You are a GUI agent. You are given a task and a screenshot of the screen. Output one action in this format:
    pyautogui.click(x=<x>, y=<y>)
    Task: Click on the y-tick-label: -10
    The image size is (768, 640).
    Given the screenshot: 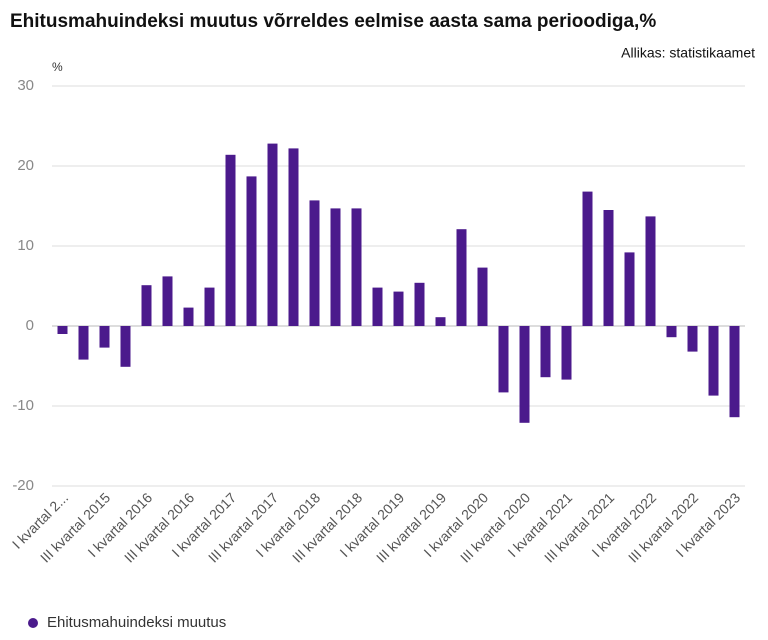 What is the action you would take?
    pyautogui.click(x=23, y=405)
    